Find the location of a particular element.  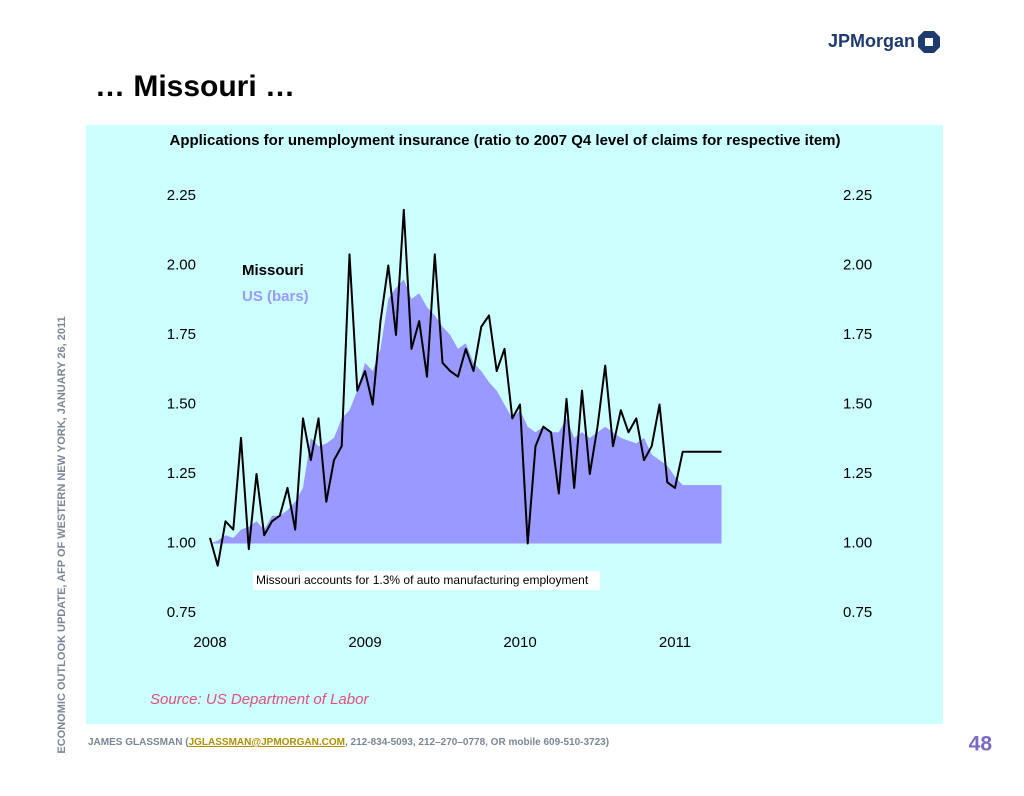

y2-tick-label: 1.50 is located at coordinates (857, 403).